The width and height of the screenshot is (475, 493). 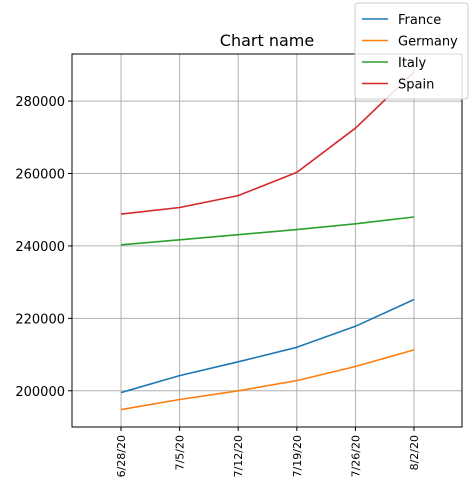 I want to click on series-line-france, so click(x=267, y=346).